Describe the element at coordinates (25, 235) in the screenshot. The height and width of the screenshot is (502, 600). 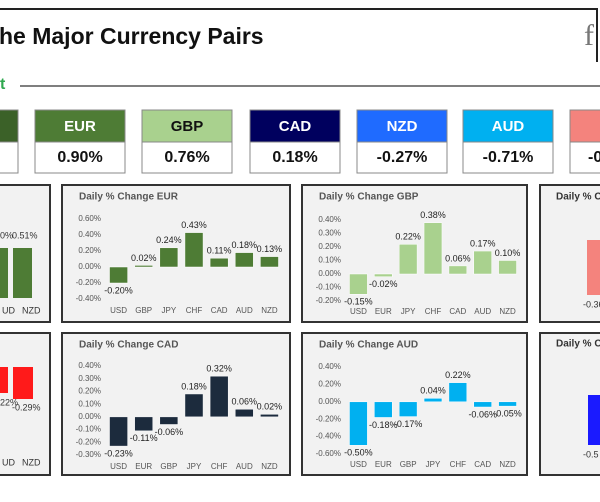
I see `partial-text: 0.51%` at that location.